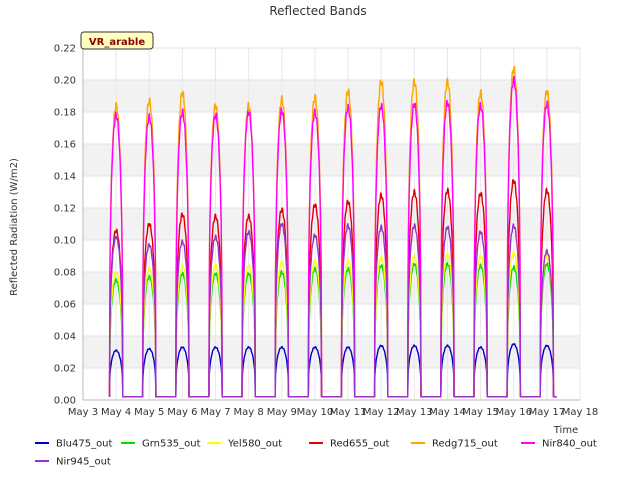 Image resolution: width=640 pixels, height=480 pixels. I want to click on x-tick-label: May 10, so click(315, 412).